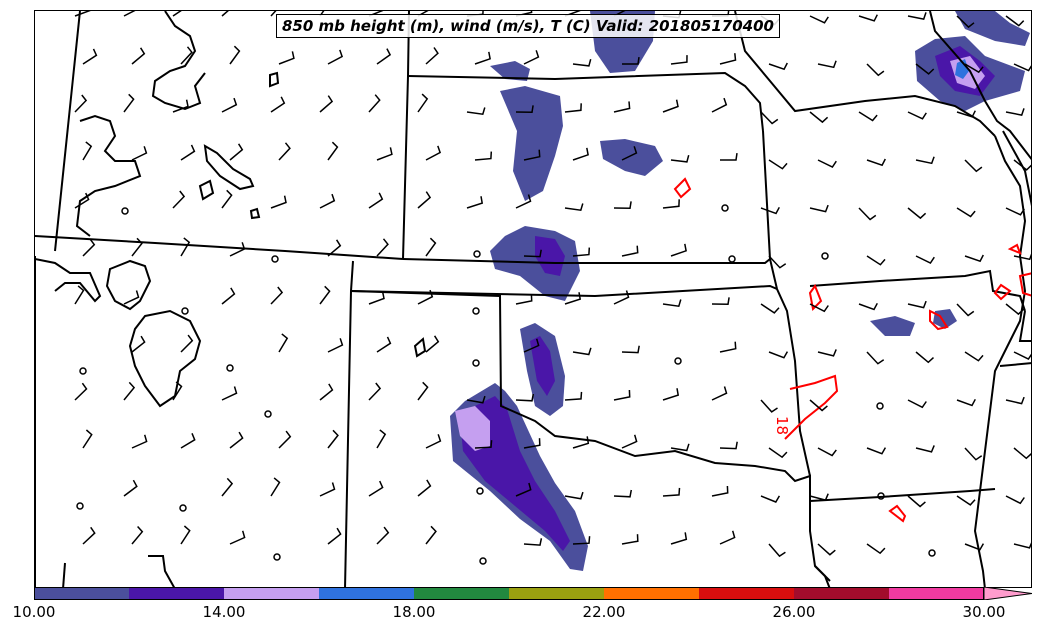  I want to click on colorbar-tick-label: 14.00, so click(224, 612).